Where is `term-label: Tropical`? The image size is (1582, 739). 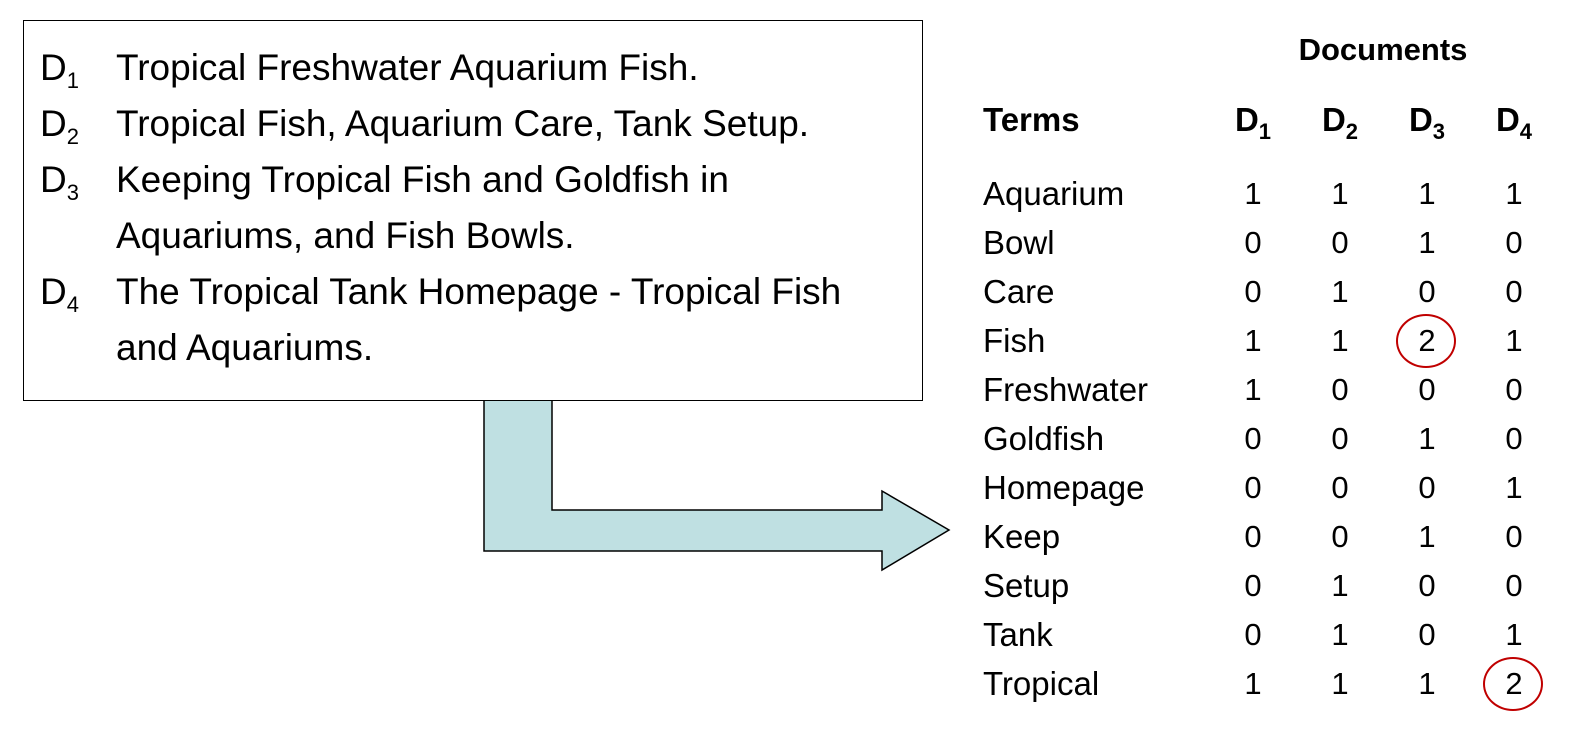 term-label: Tropical is located at coordinates (1041, 683).